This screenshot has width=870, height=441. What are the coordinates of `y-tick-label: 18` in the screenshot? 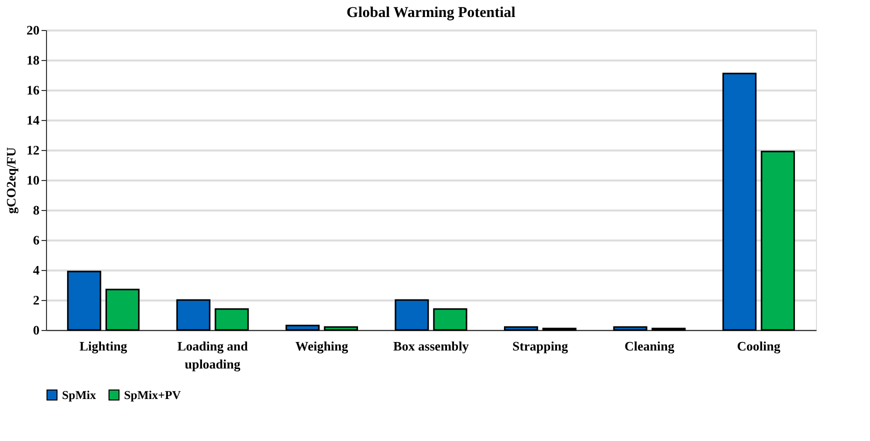 It's located at (33, 60).